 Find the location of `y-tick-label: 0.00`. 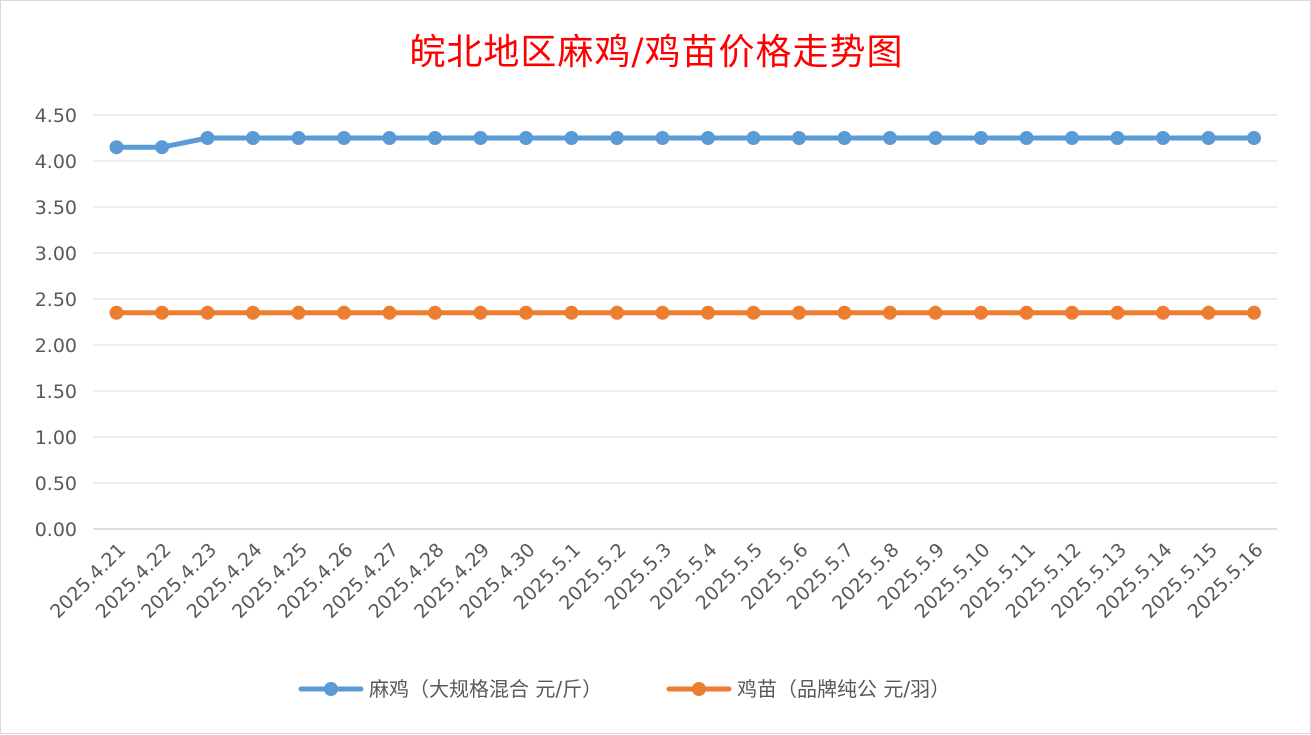

y-tick-label: 0.00 is located at coordinates (56, 530).